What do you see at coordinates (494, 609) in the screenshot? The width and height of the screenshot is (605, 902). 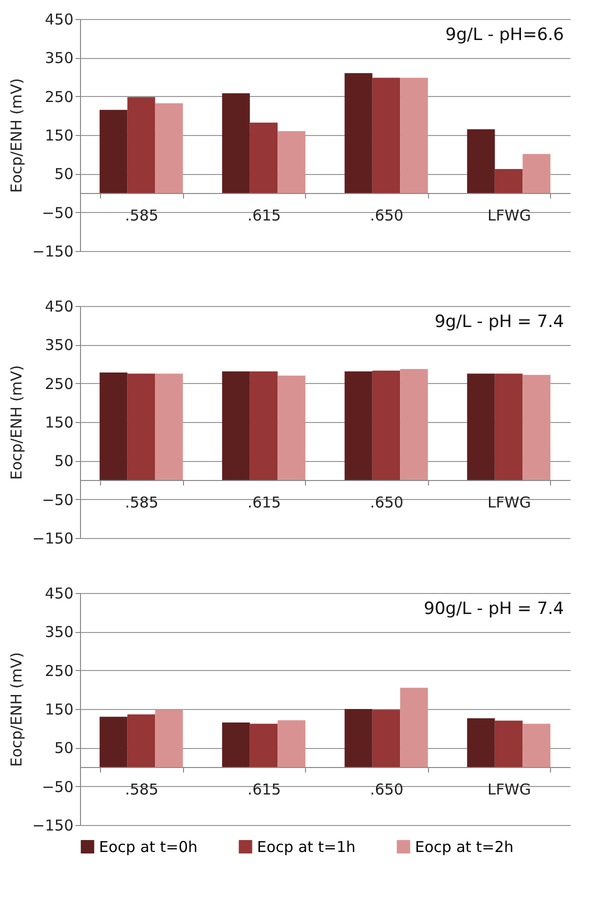 I see `chart-title: 90g/L - pH = 7.4` at bounding box center [494, 609].